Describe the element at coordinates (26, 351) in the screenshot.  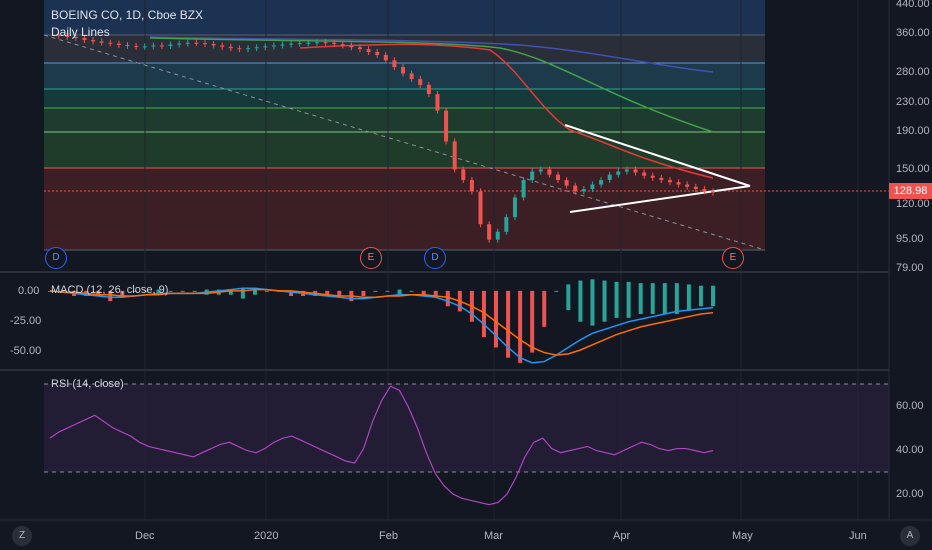
I see `macd-y-tick: -50.00` at that location.